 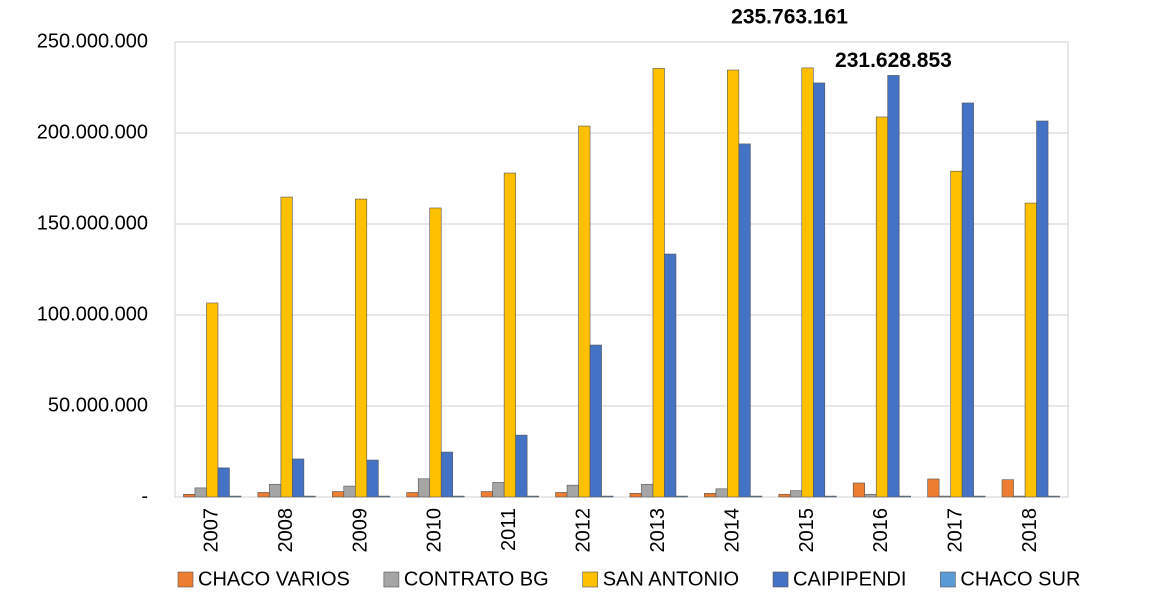 What do you see at coordinates (476, 579) in the screenshot?
I see `legend-label: CONTRATO BG` at bounding box center [476, 579].